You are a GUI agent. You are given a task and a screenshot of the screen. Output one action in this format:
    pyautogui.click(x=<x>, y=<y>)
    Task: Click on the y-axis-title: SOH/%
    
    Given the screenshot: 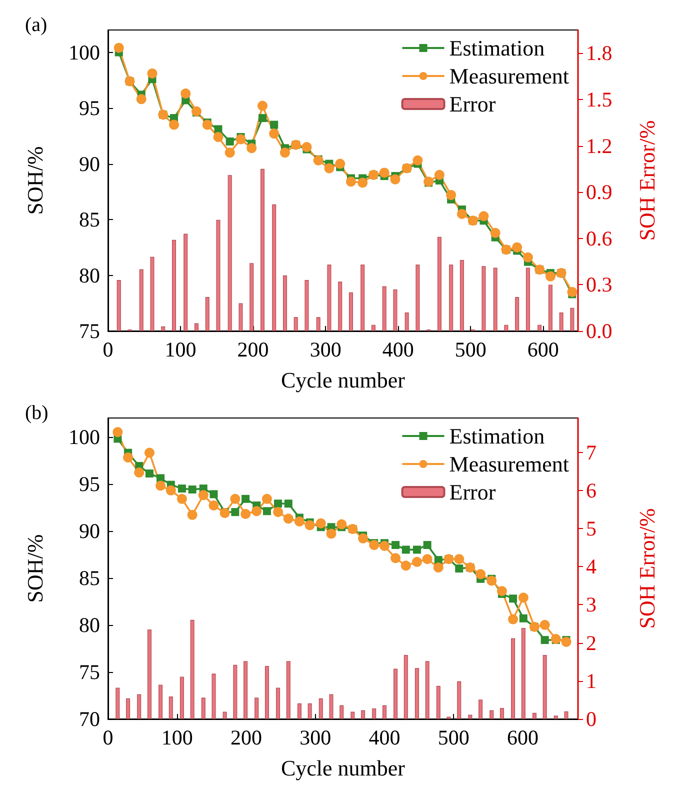 What is the action you would take?
    pyautogui.click(x=35, y=568)
    